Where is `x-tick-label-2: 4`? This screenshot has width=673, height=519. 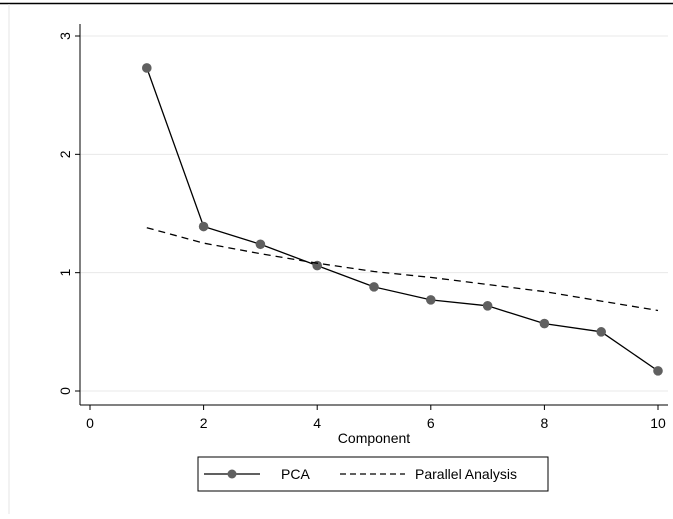 x-tick-label-2: 4 is located at coordinates (317, 423).